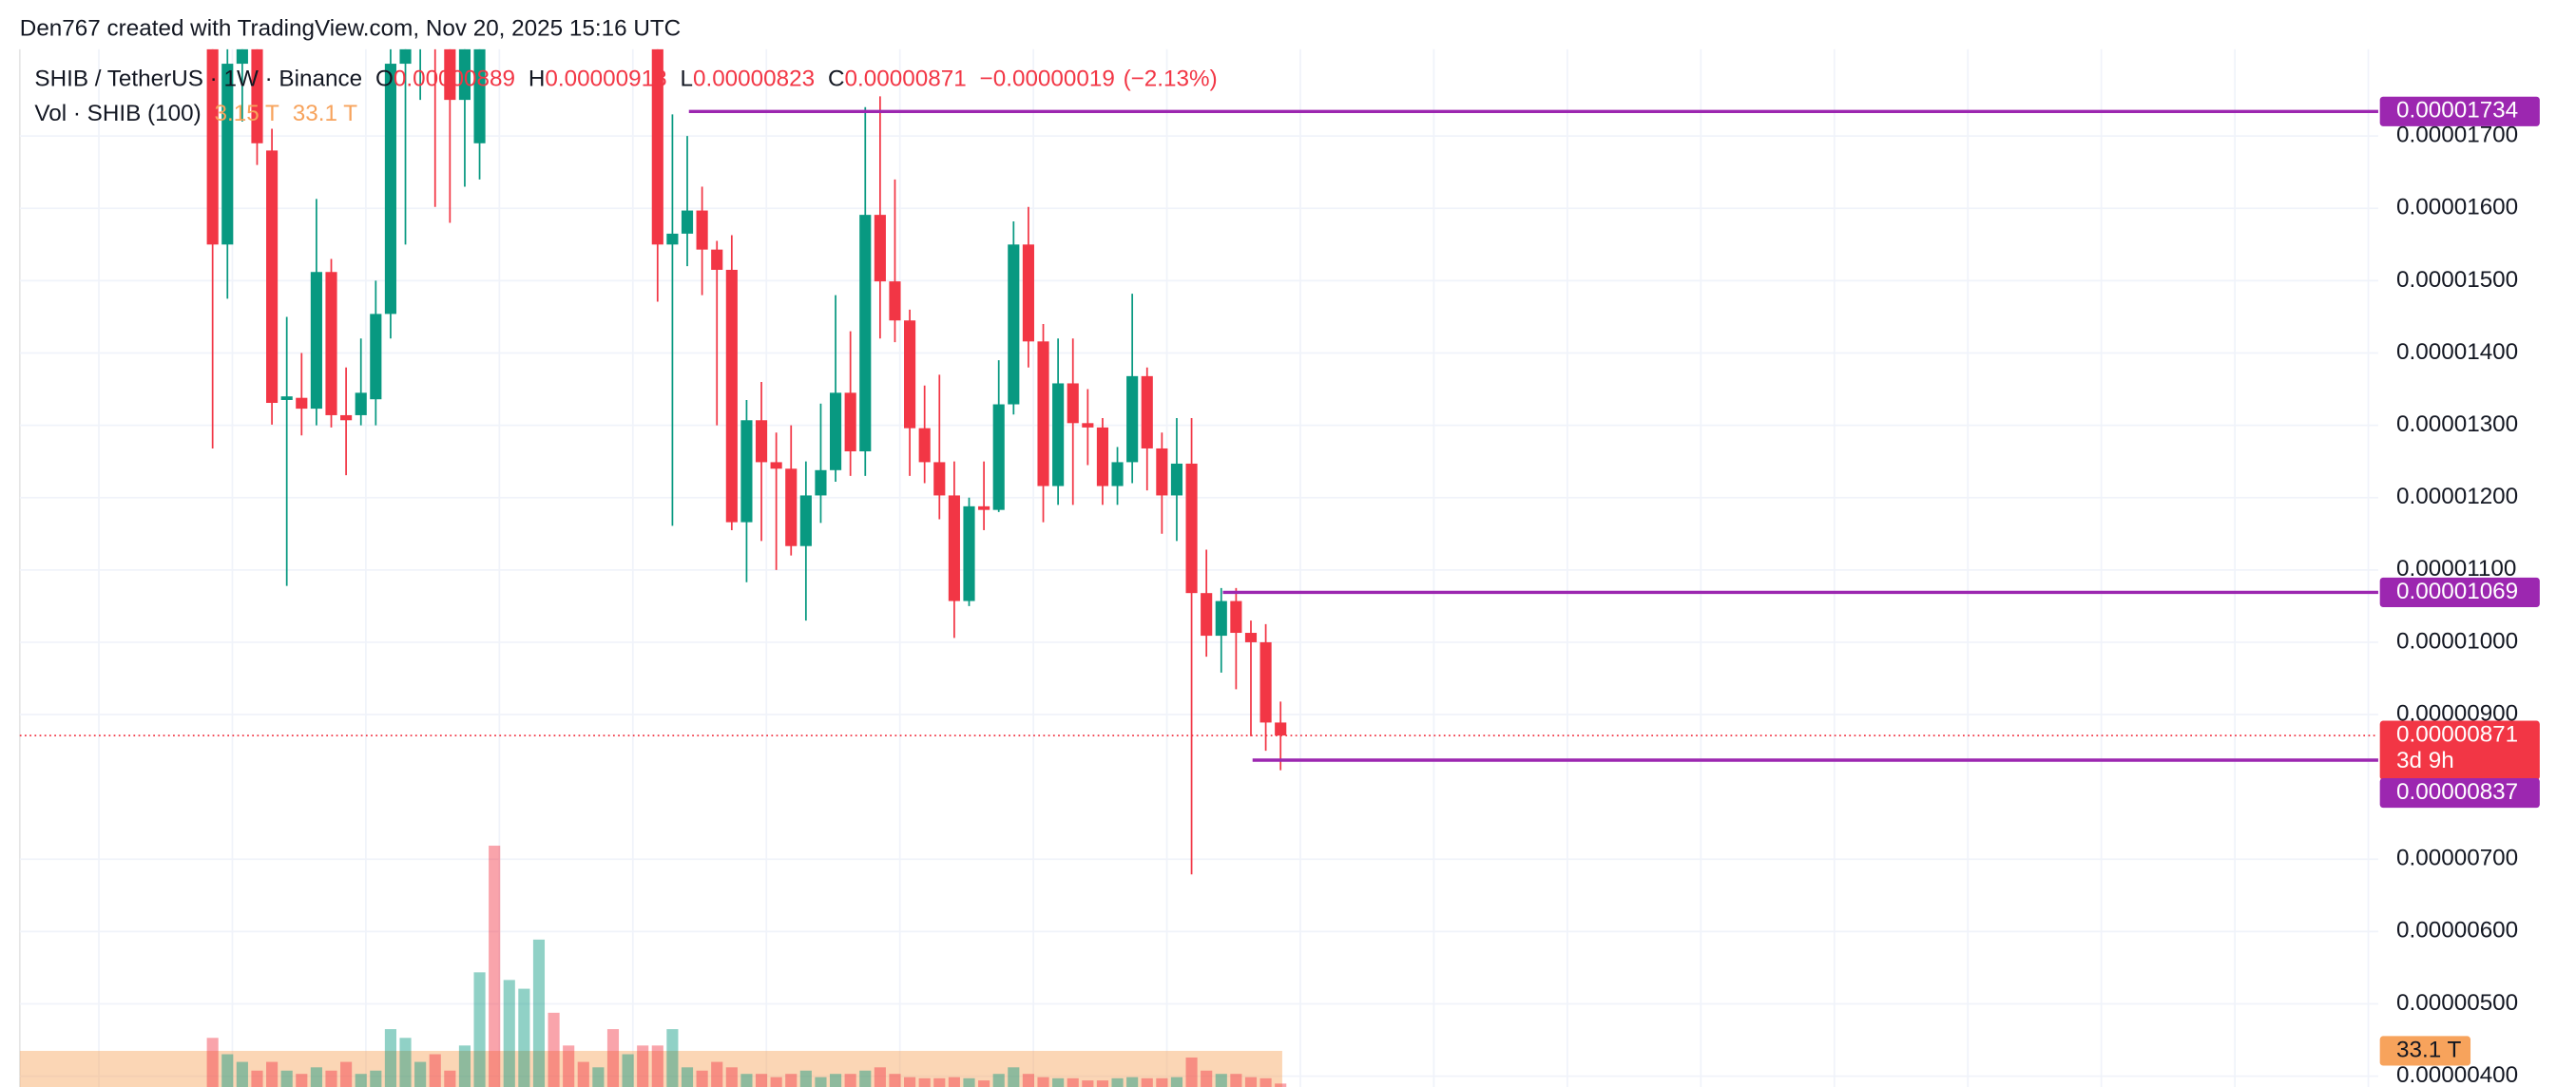  What do you see at coordinates (385, 79) in the screenshot?
I see `ohlc-key: O` at bounding box center [385, 79].